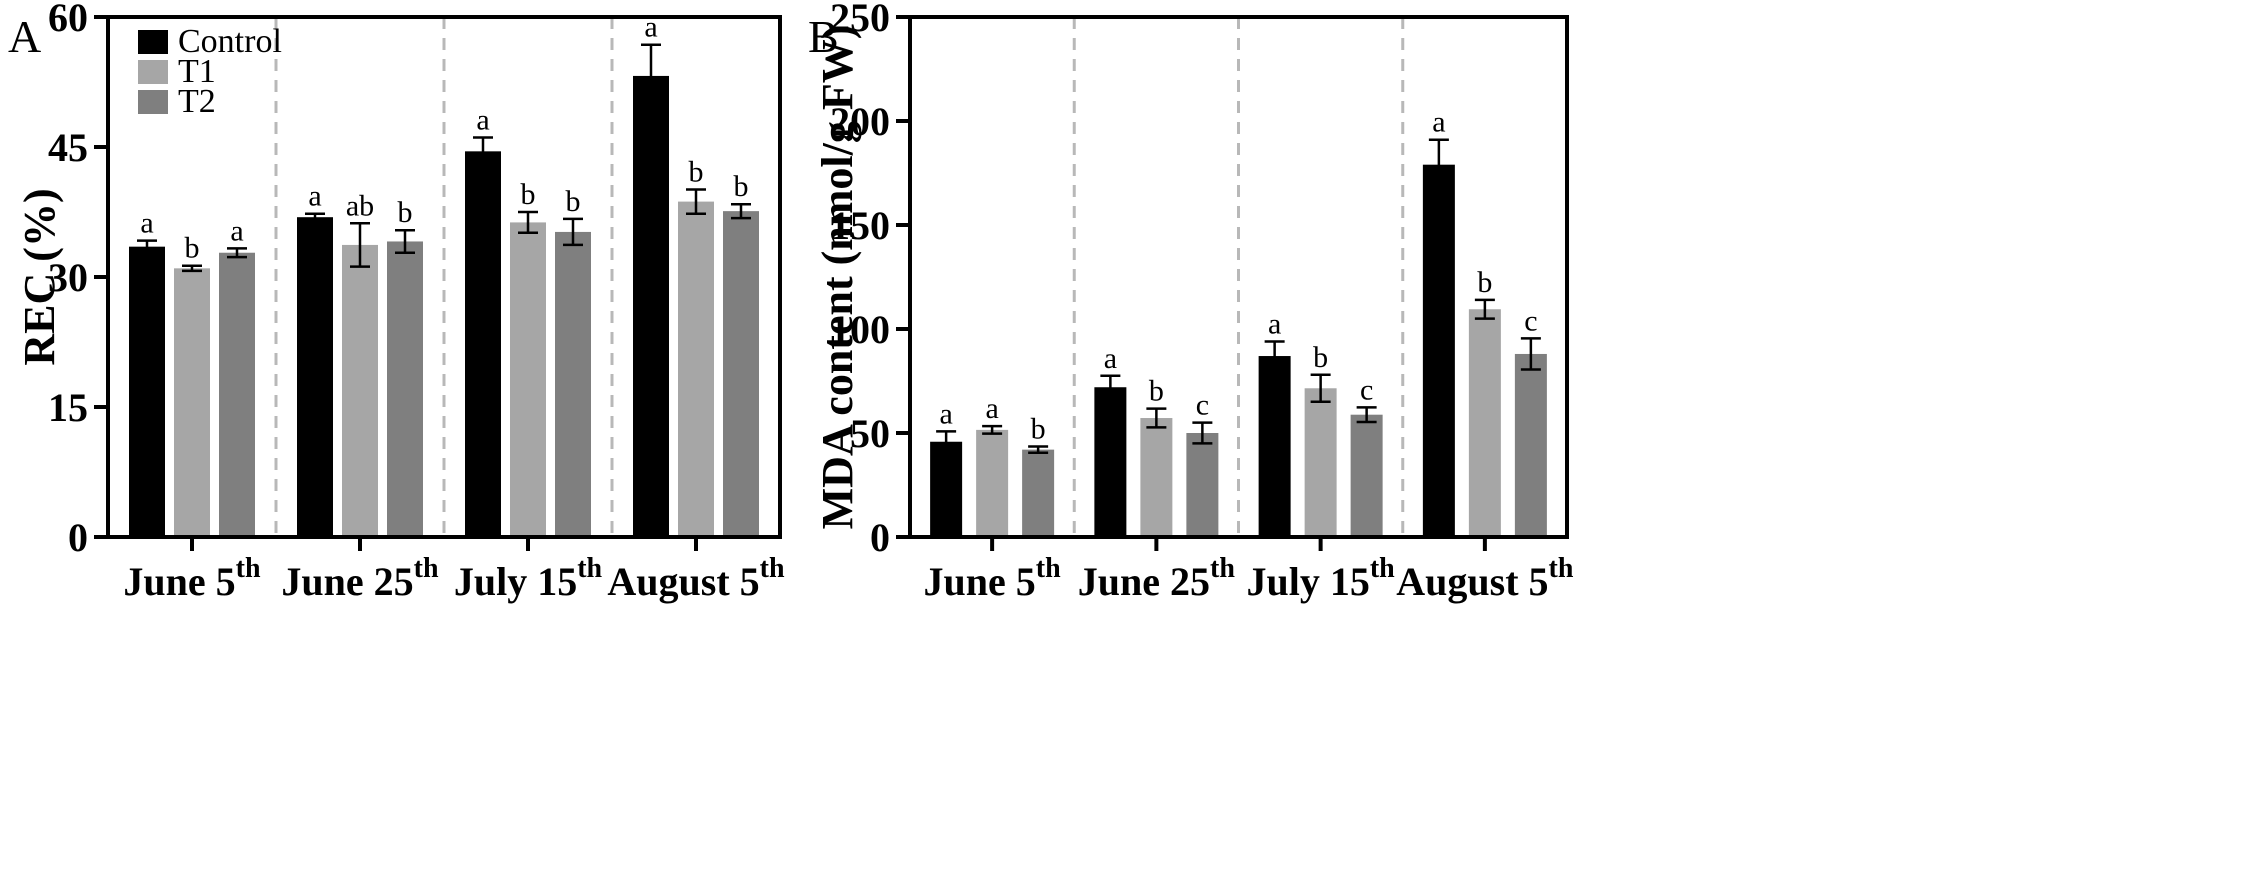 The height and width of the screenshot is (873, 2258). Describe the element at coordinates (860, 121) in the screenshot. I see `y-tick-label: 200` at that location.